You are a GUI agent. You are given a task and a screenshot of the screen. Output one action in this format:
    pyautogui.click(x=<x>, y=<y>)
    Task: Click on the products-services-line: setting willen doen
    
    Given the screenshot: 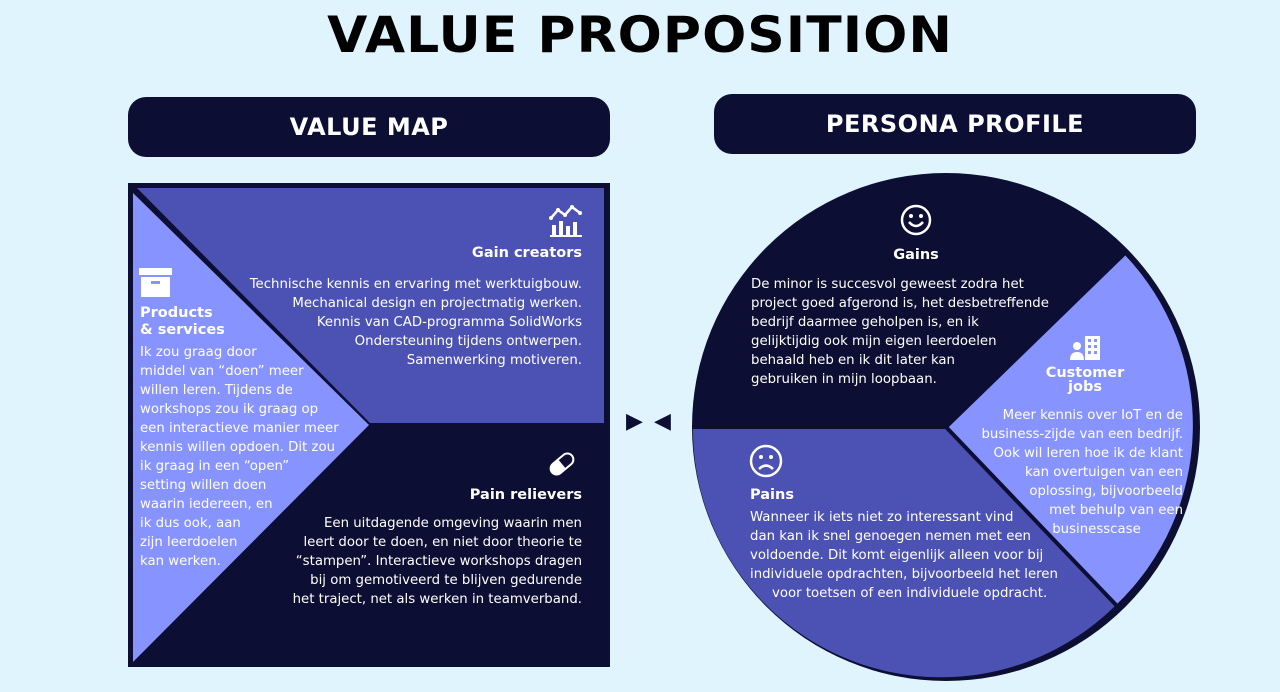 What is the action you would take?
    pyautogui.click(x=203, y=485)
    